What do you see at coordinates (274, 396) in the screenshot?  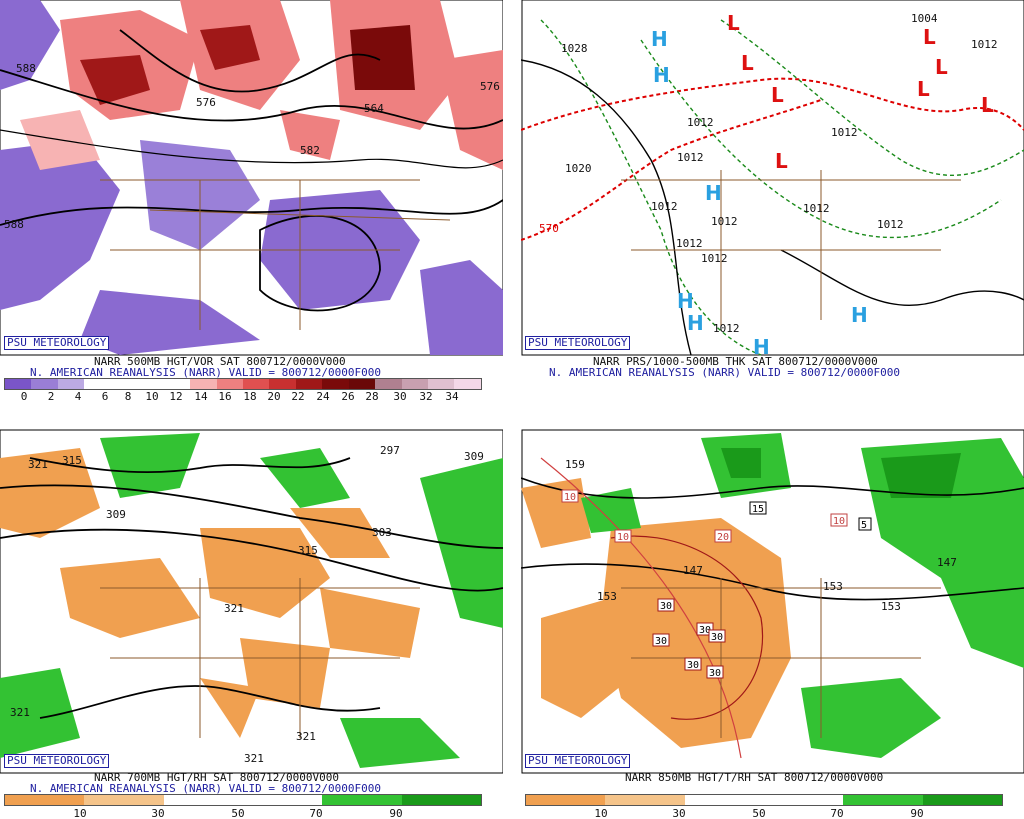 I see `tick: 20` at bounding box center [274, 396].